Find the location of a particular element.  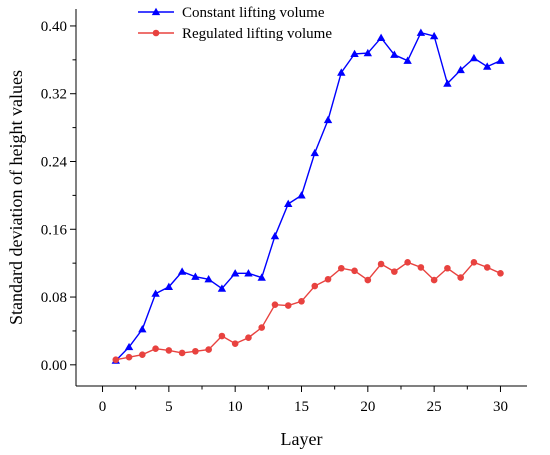

legend-item: Regulated lifting volume is located at coordinates (235, 34).